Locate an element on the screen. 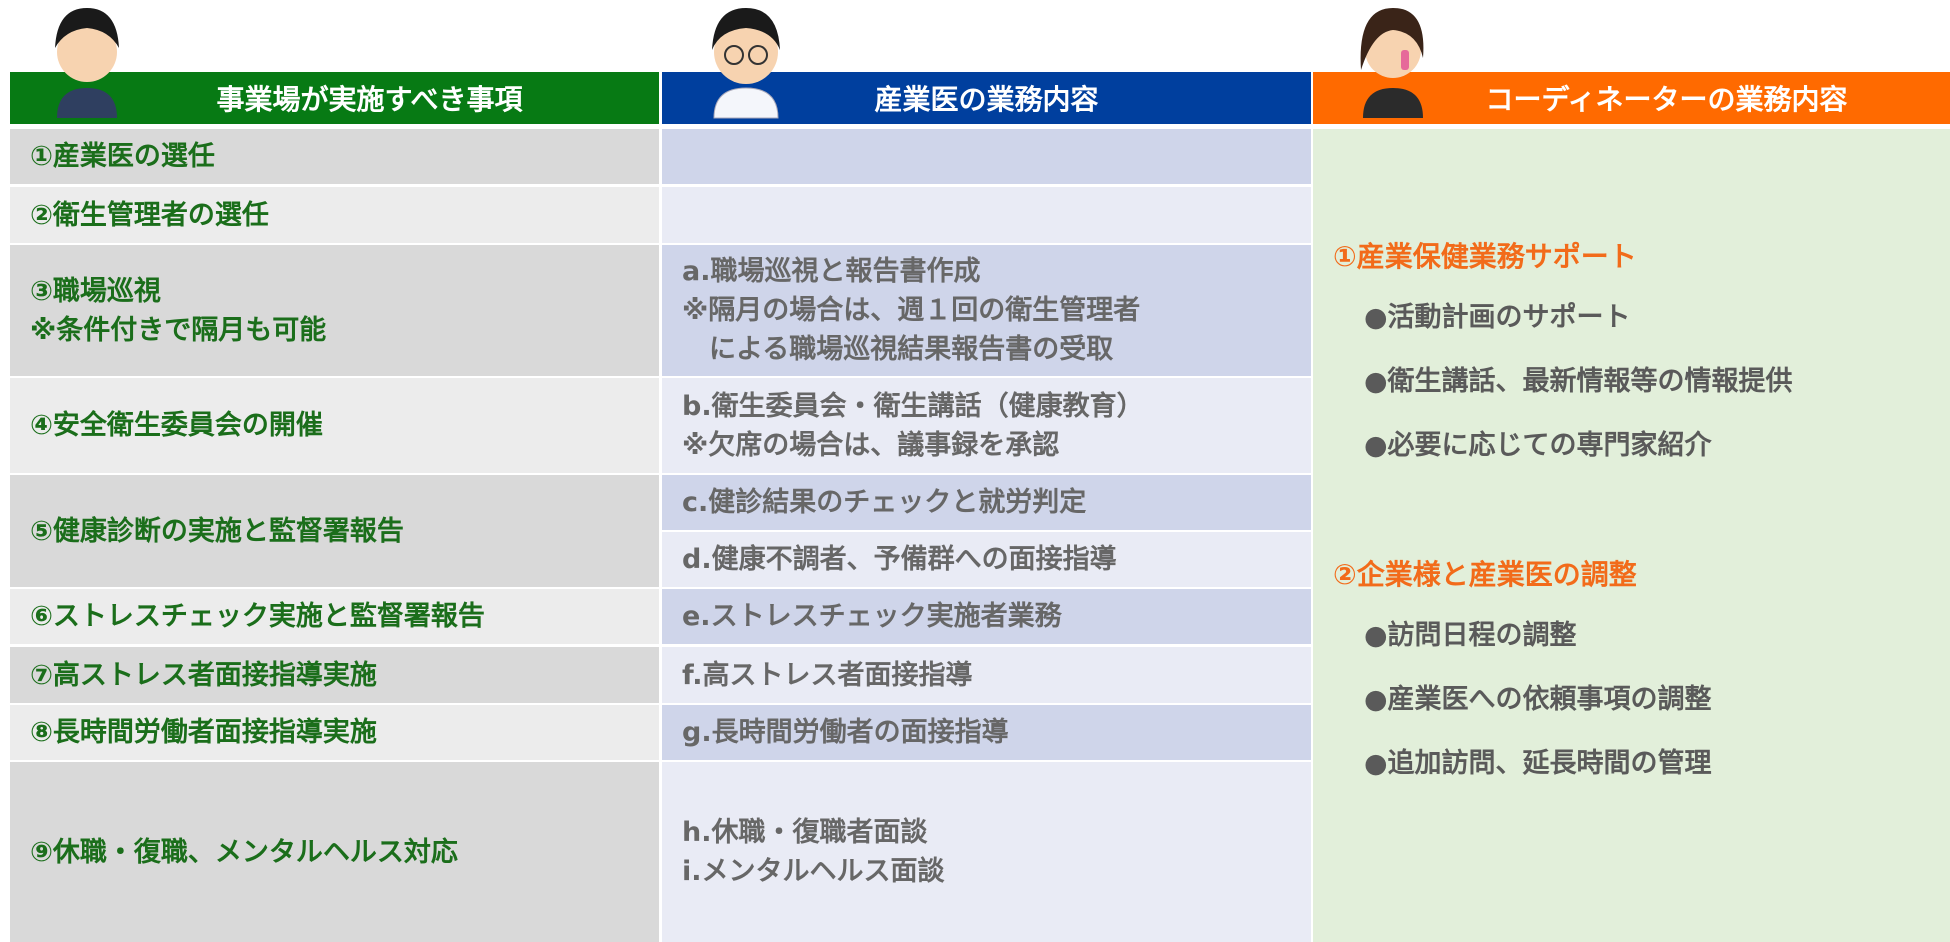 The image size is (1950, 942). duty-line: g.長時間労働者の面接指導 is located at coordinates (845, 732).